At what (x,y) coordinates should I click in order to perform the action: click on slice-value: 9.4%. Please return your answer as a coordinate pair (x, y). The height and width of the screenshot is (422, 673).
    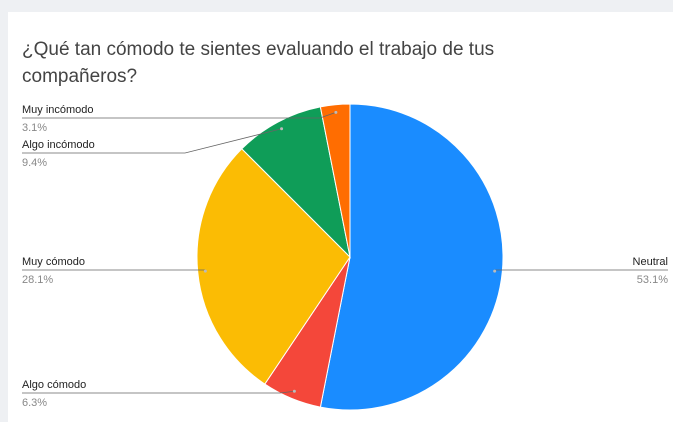
    Looking at the image, I should click on (34, 163).